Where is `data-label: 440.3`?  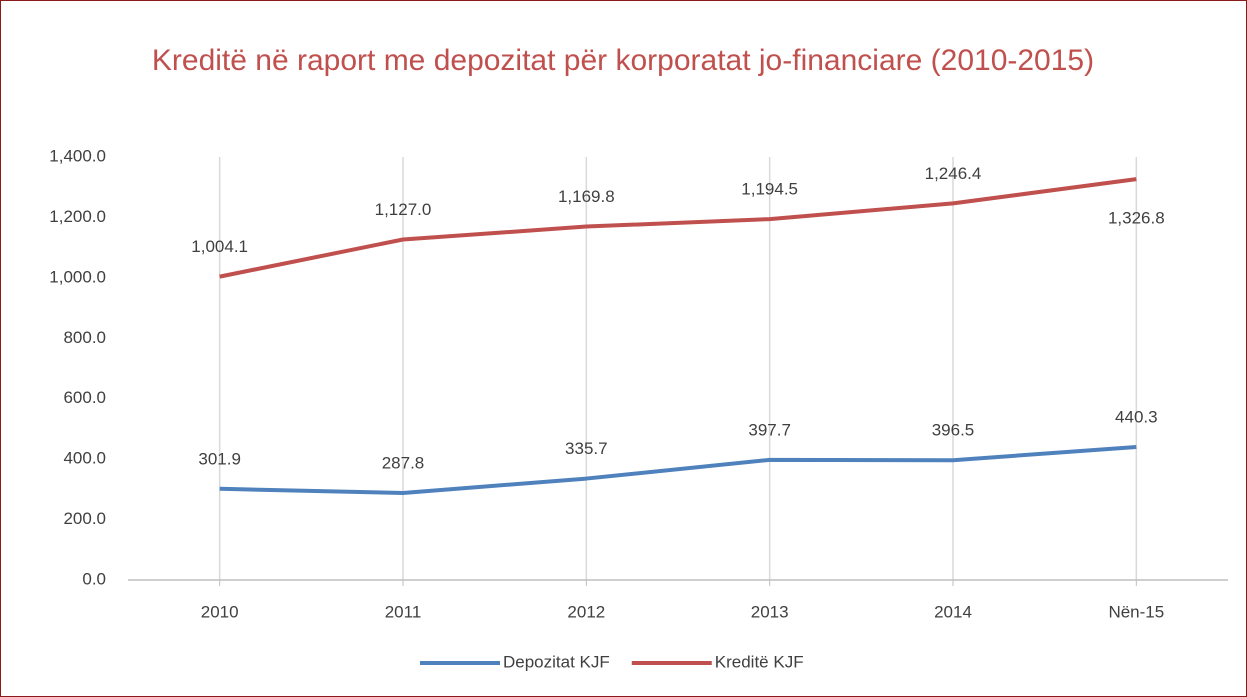
data-label: 440.3 is located at coordinates (1136, 416).